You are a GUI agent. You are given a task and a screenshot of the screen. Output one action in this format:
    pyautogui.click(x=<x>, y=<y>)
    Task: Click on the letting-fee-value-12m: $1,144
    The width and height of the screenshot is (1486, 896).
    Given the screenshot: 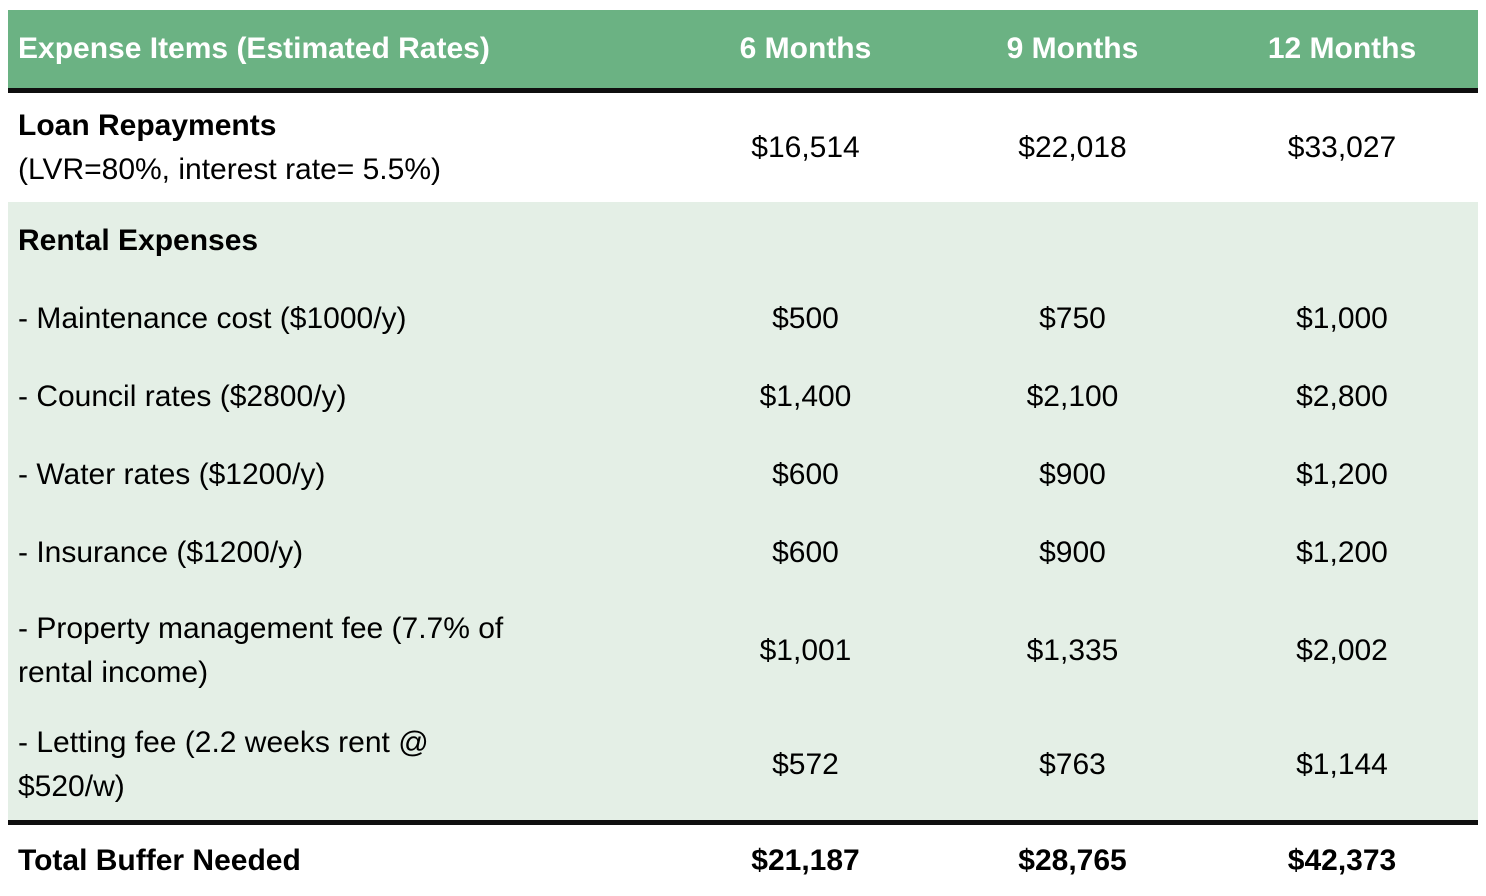 What is the action you would take?
    pyautogui.click(x=1342, y=766)
    